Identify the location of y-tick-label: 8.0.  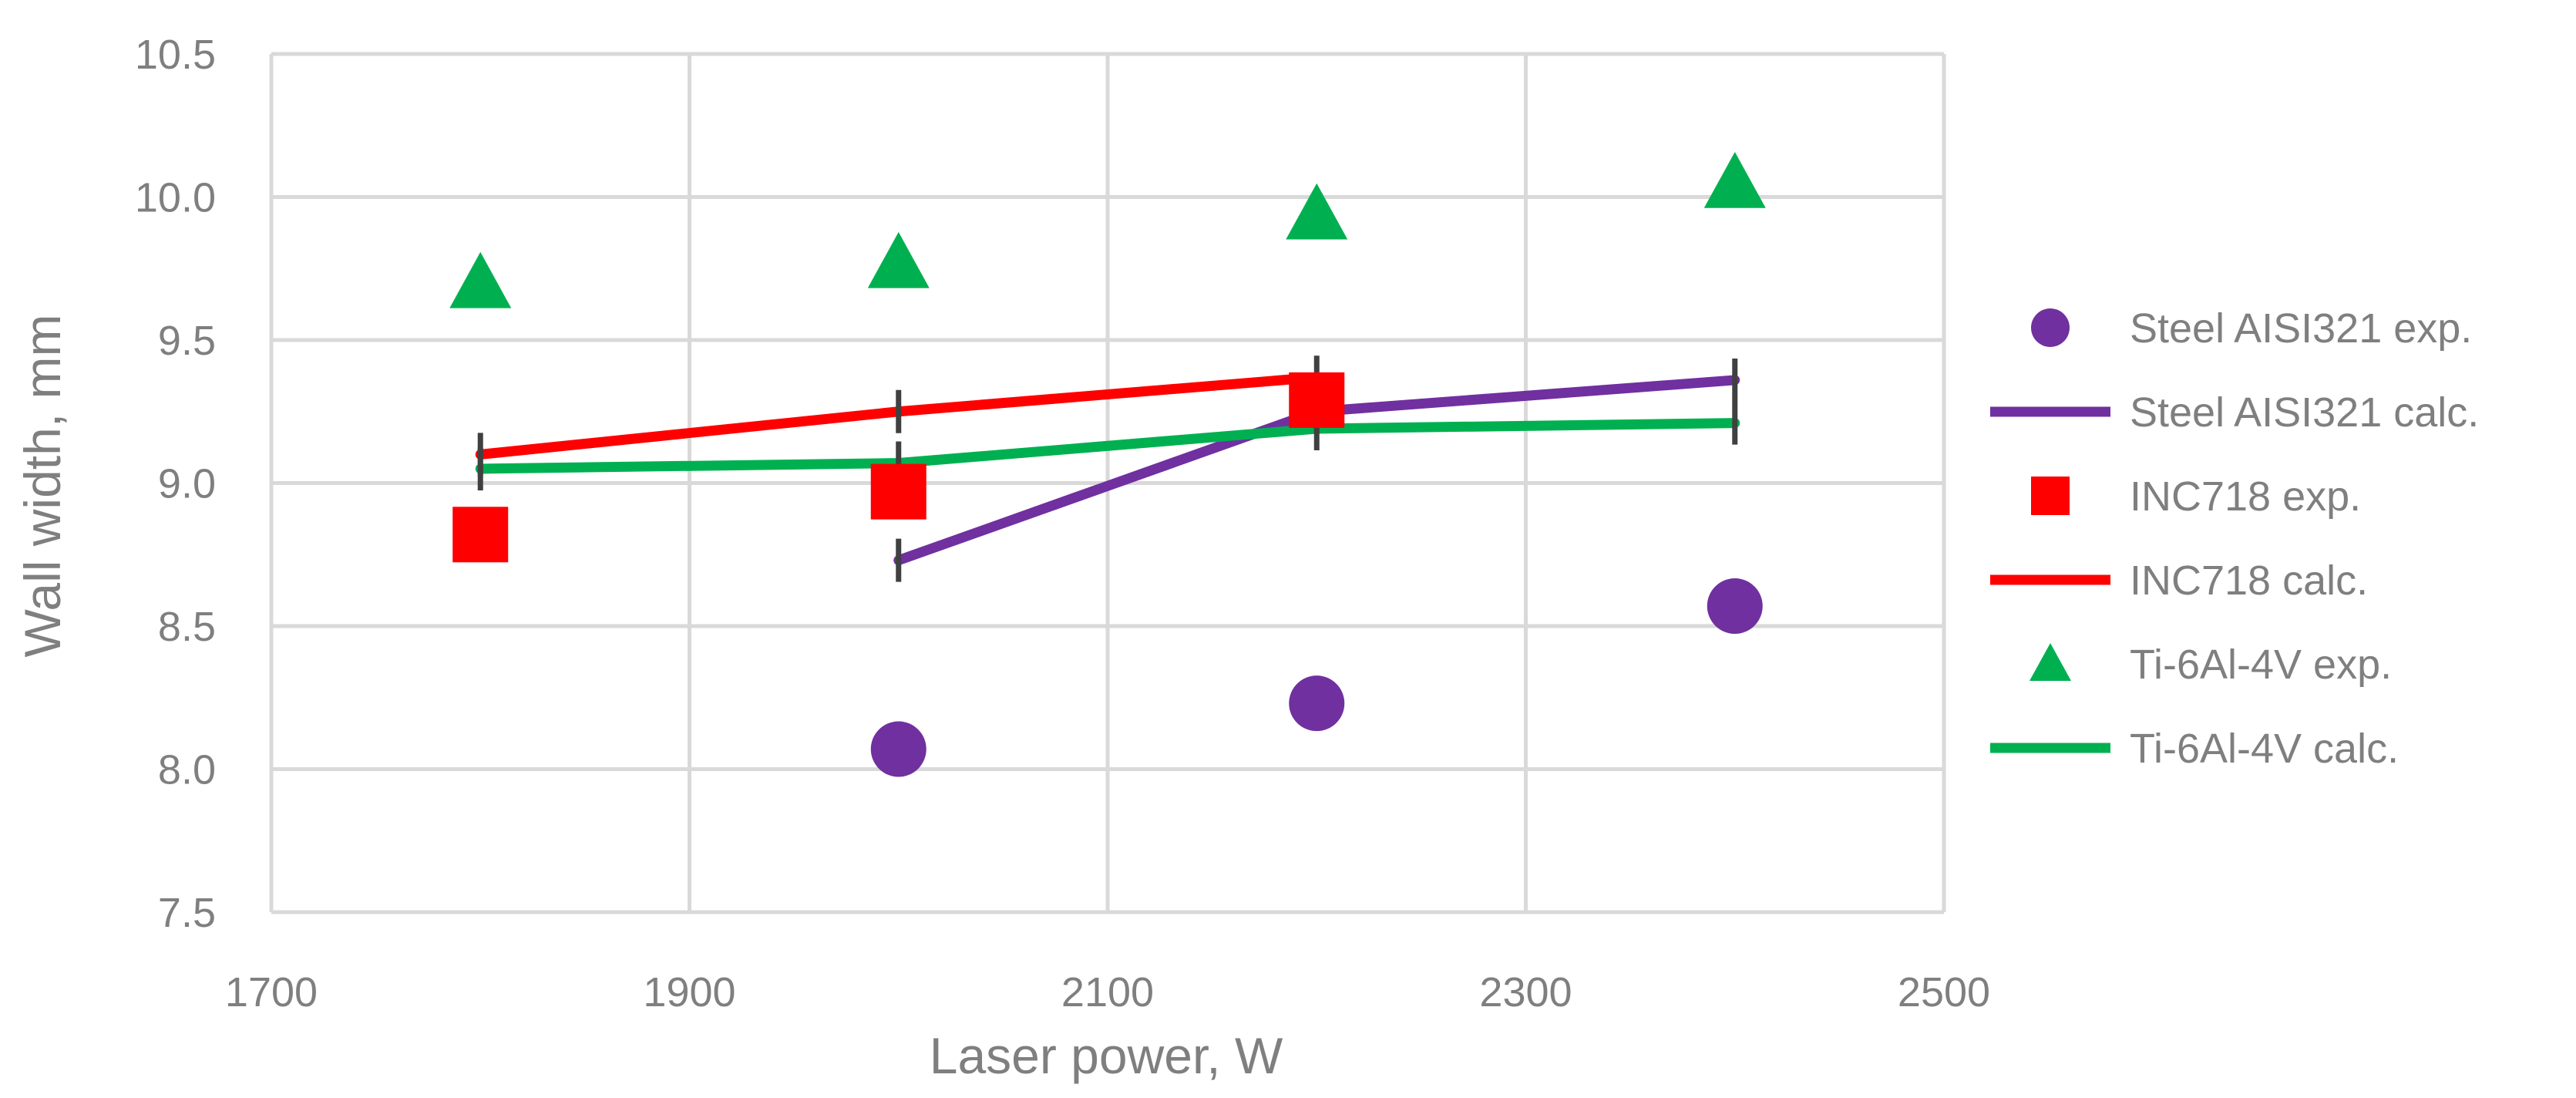
(187, 770).